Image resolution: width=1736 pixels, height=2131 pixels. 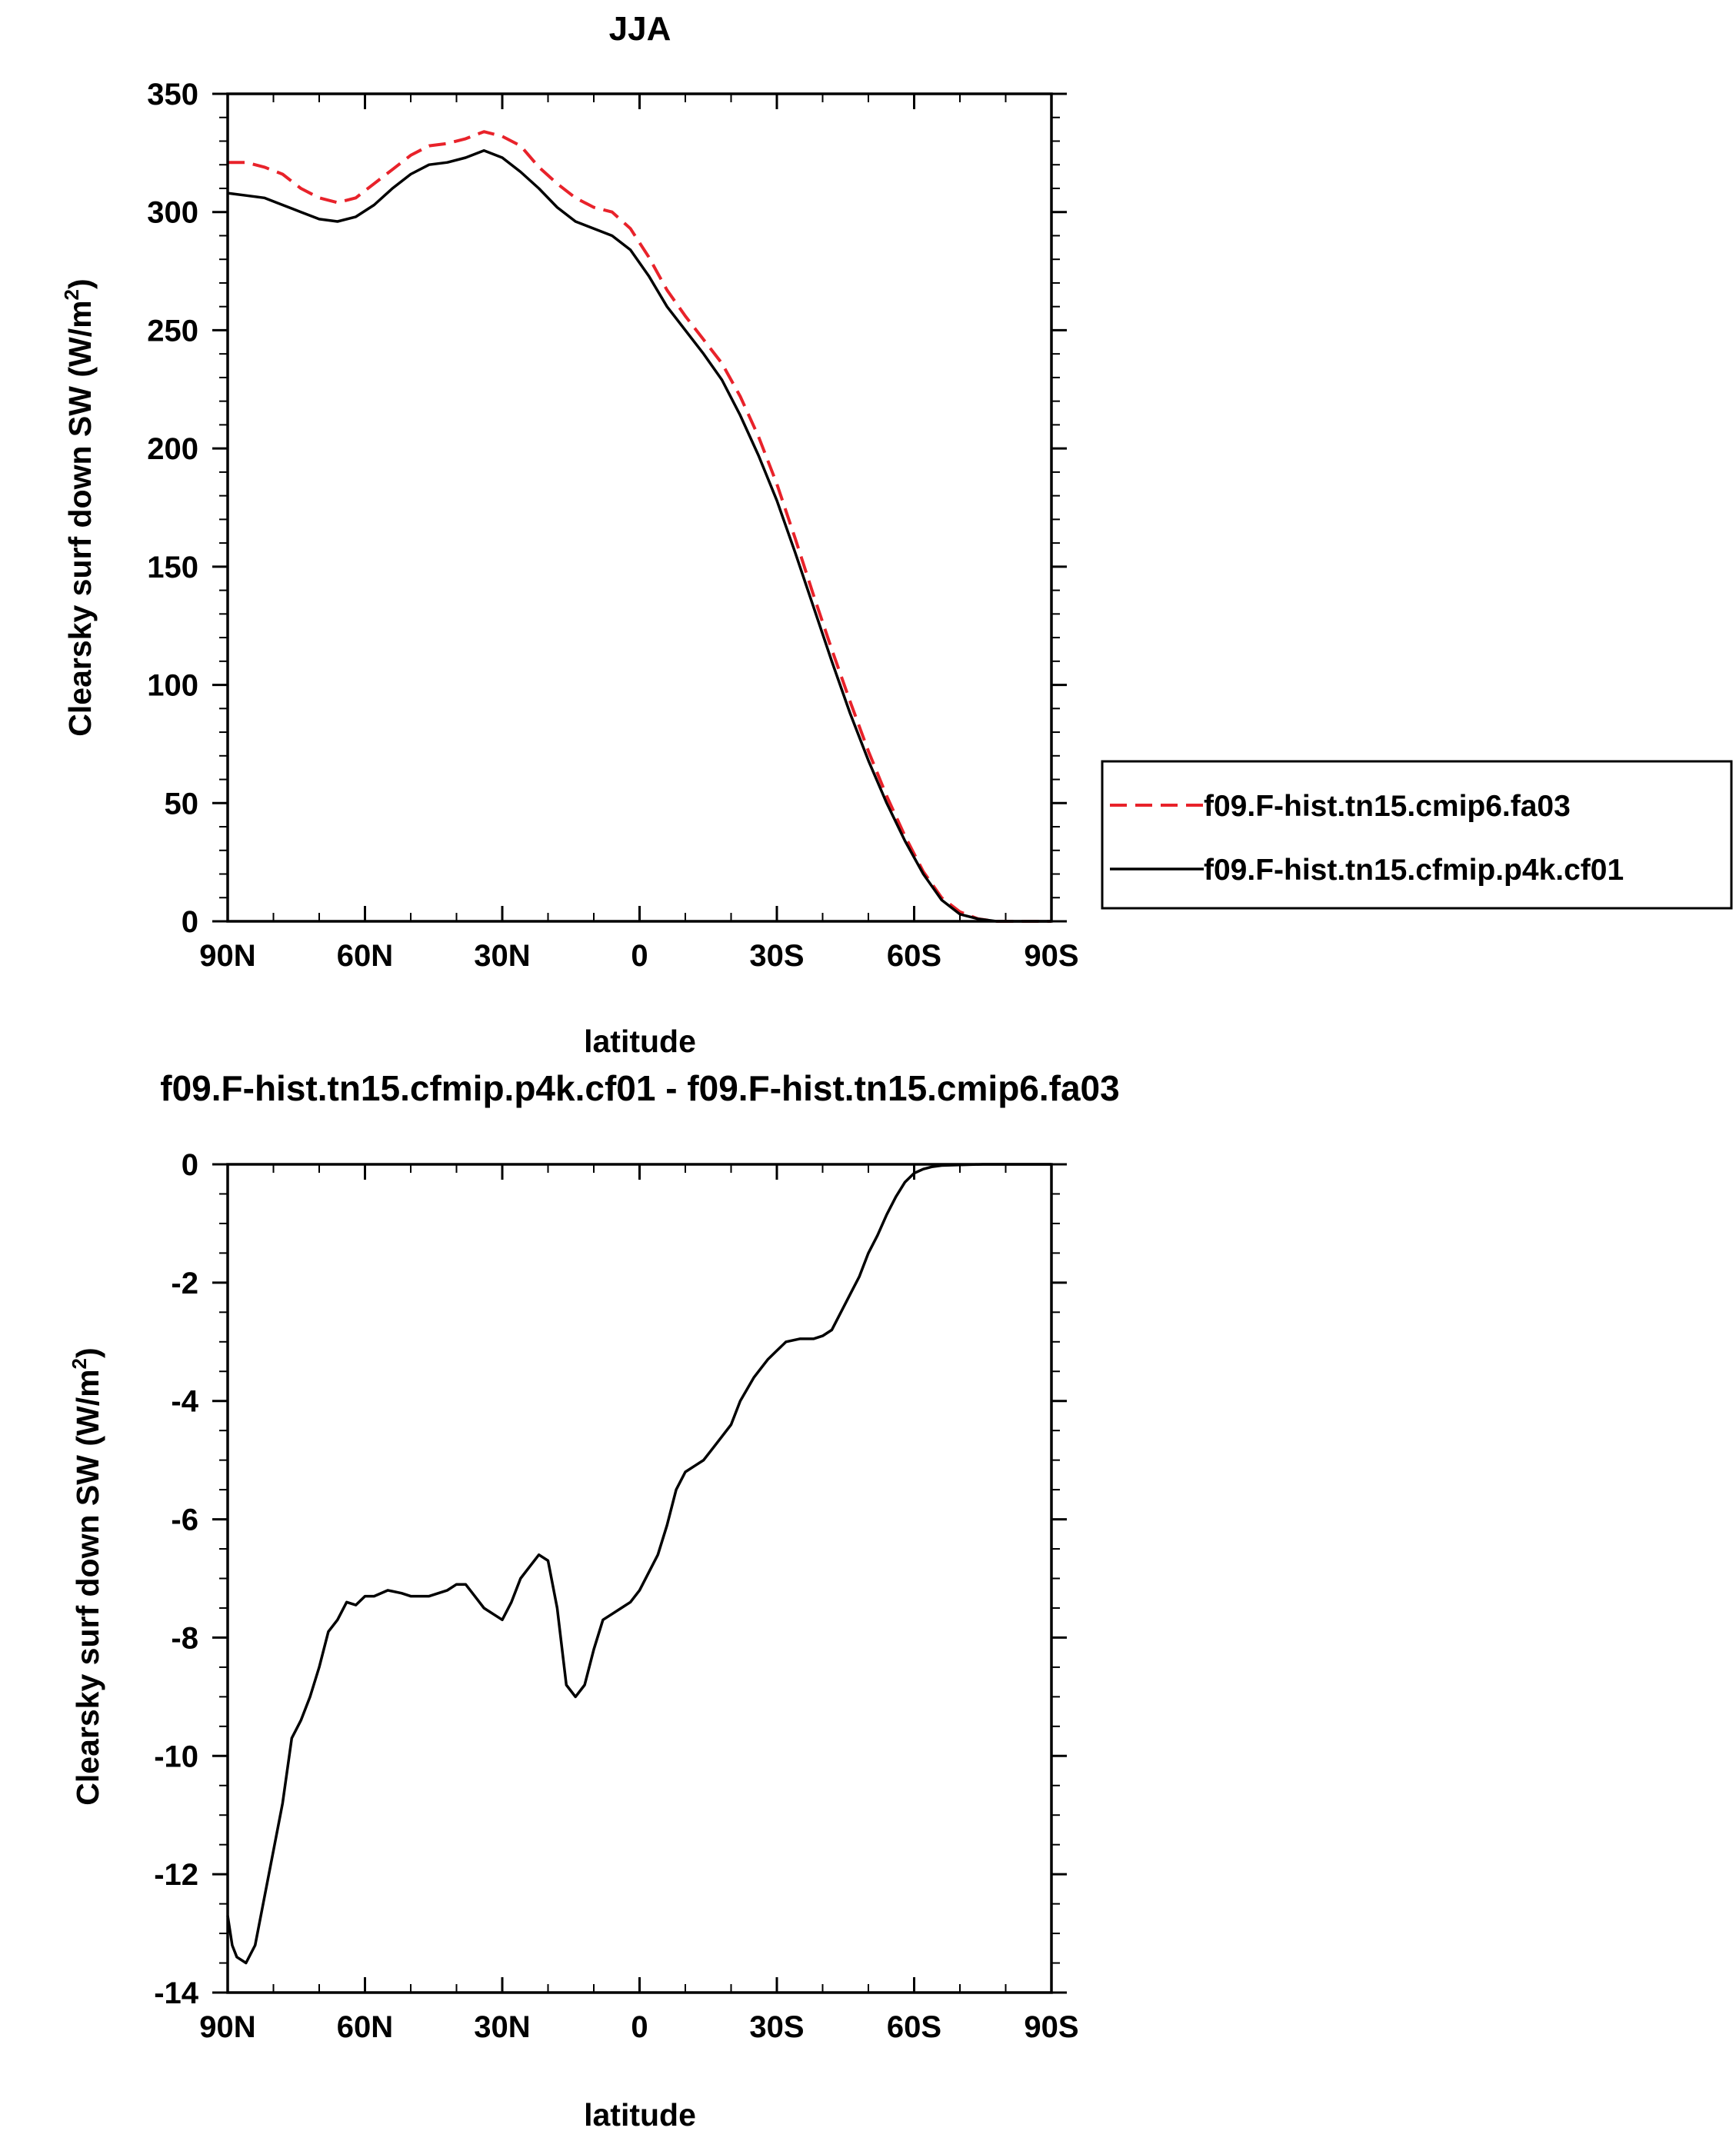 What do you see at coordinates (184, 1283) in the screenshot?
I see `bottom-ytick-label: -2` at bounding box center [184, 1283].